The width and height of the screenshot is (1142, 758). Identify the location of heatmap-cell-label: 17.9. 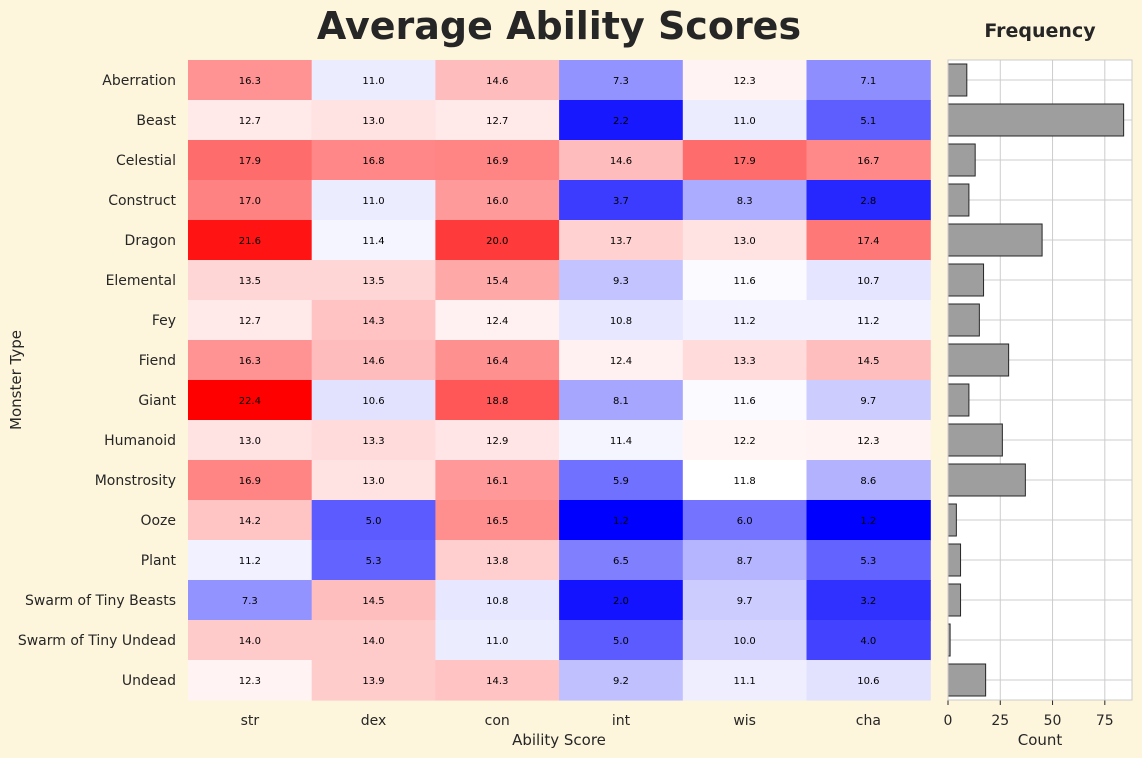
(745, 161).